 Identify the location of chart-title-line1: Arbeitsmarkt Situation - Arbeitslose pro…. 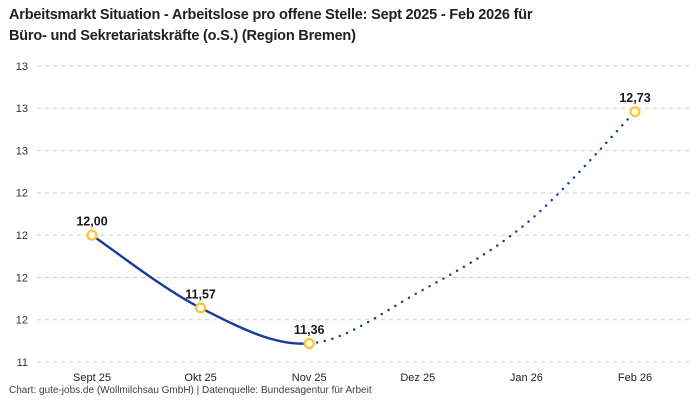
(271, 15).